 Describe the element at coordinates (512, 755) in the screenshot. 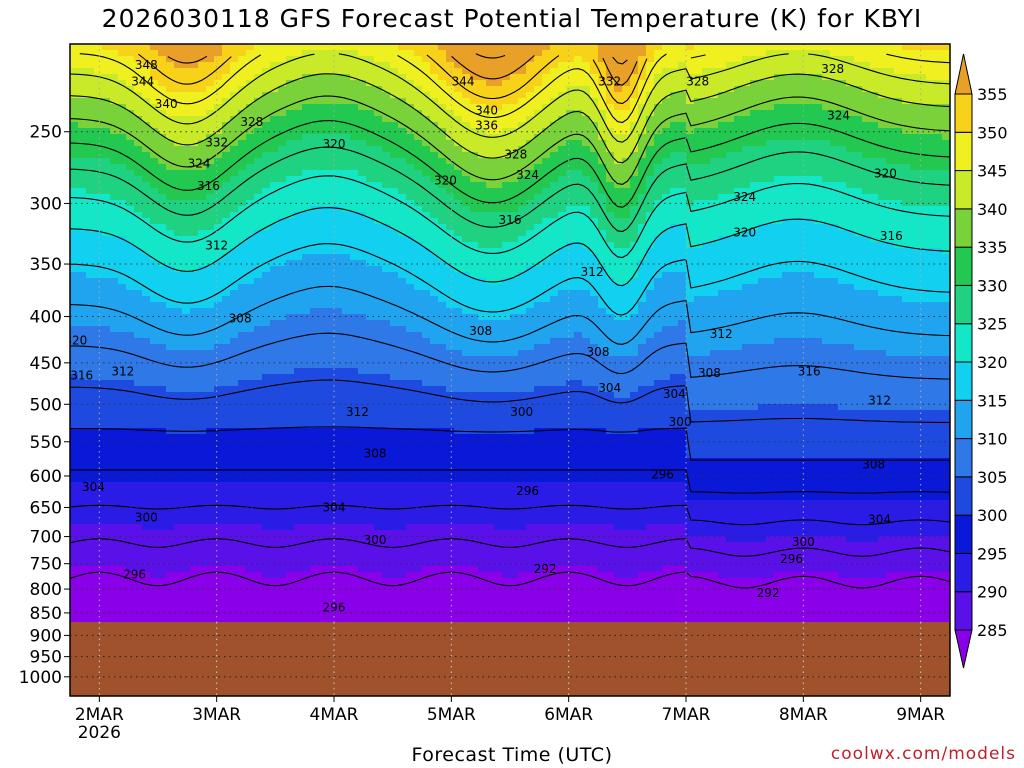

I see `x-axis-label: Forecast Time (UTC)` at that location.